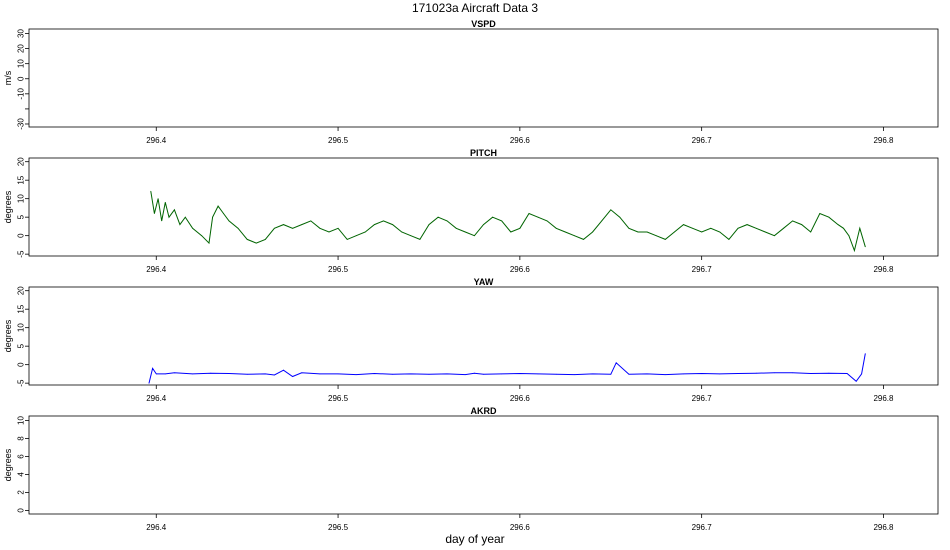  I want to click on y-tick-label: 4, so click(21, 474).